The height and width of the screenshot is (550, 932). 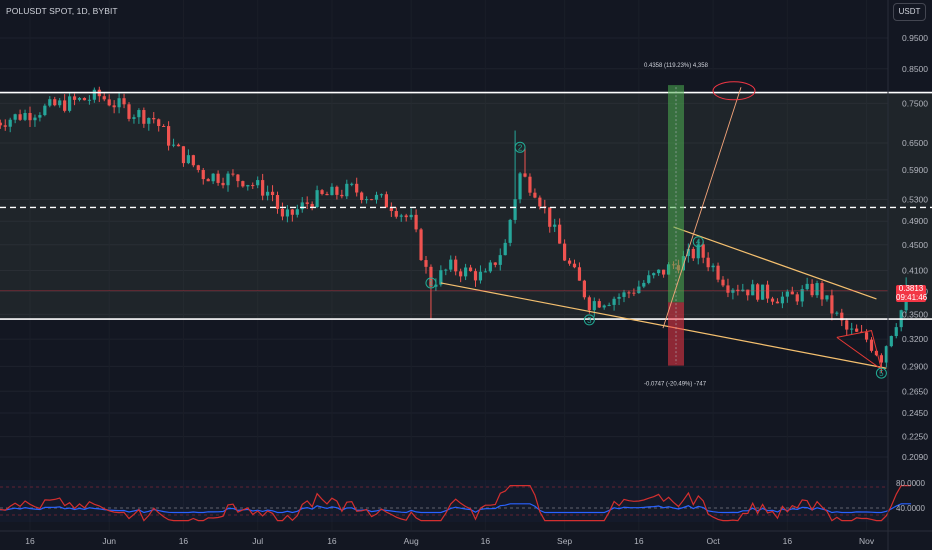 What do you see at coordinates (589, 320) in the screenshot?
I see `wave-number: 3` at bounding box center [589, 320].